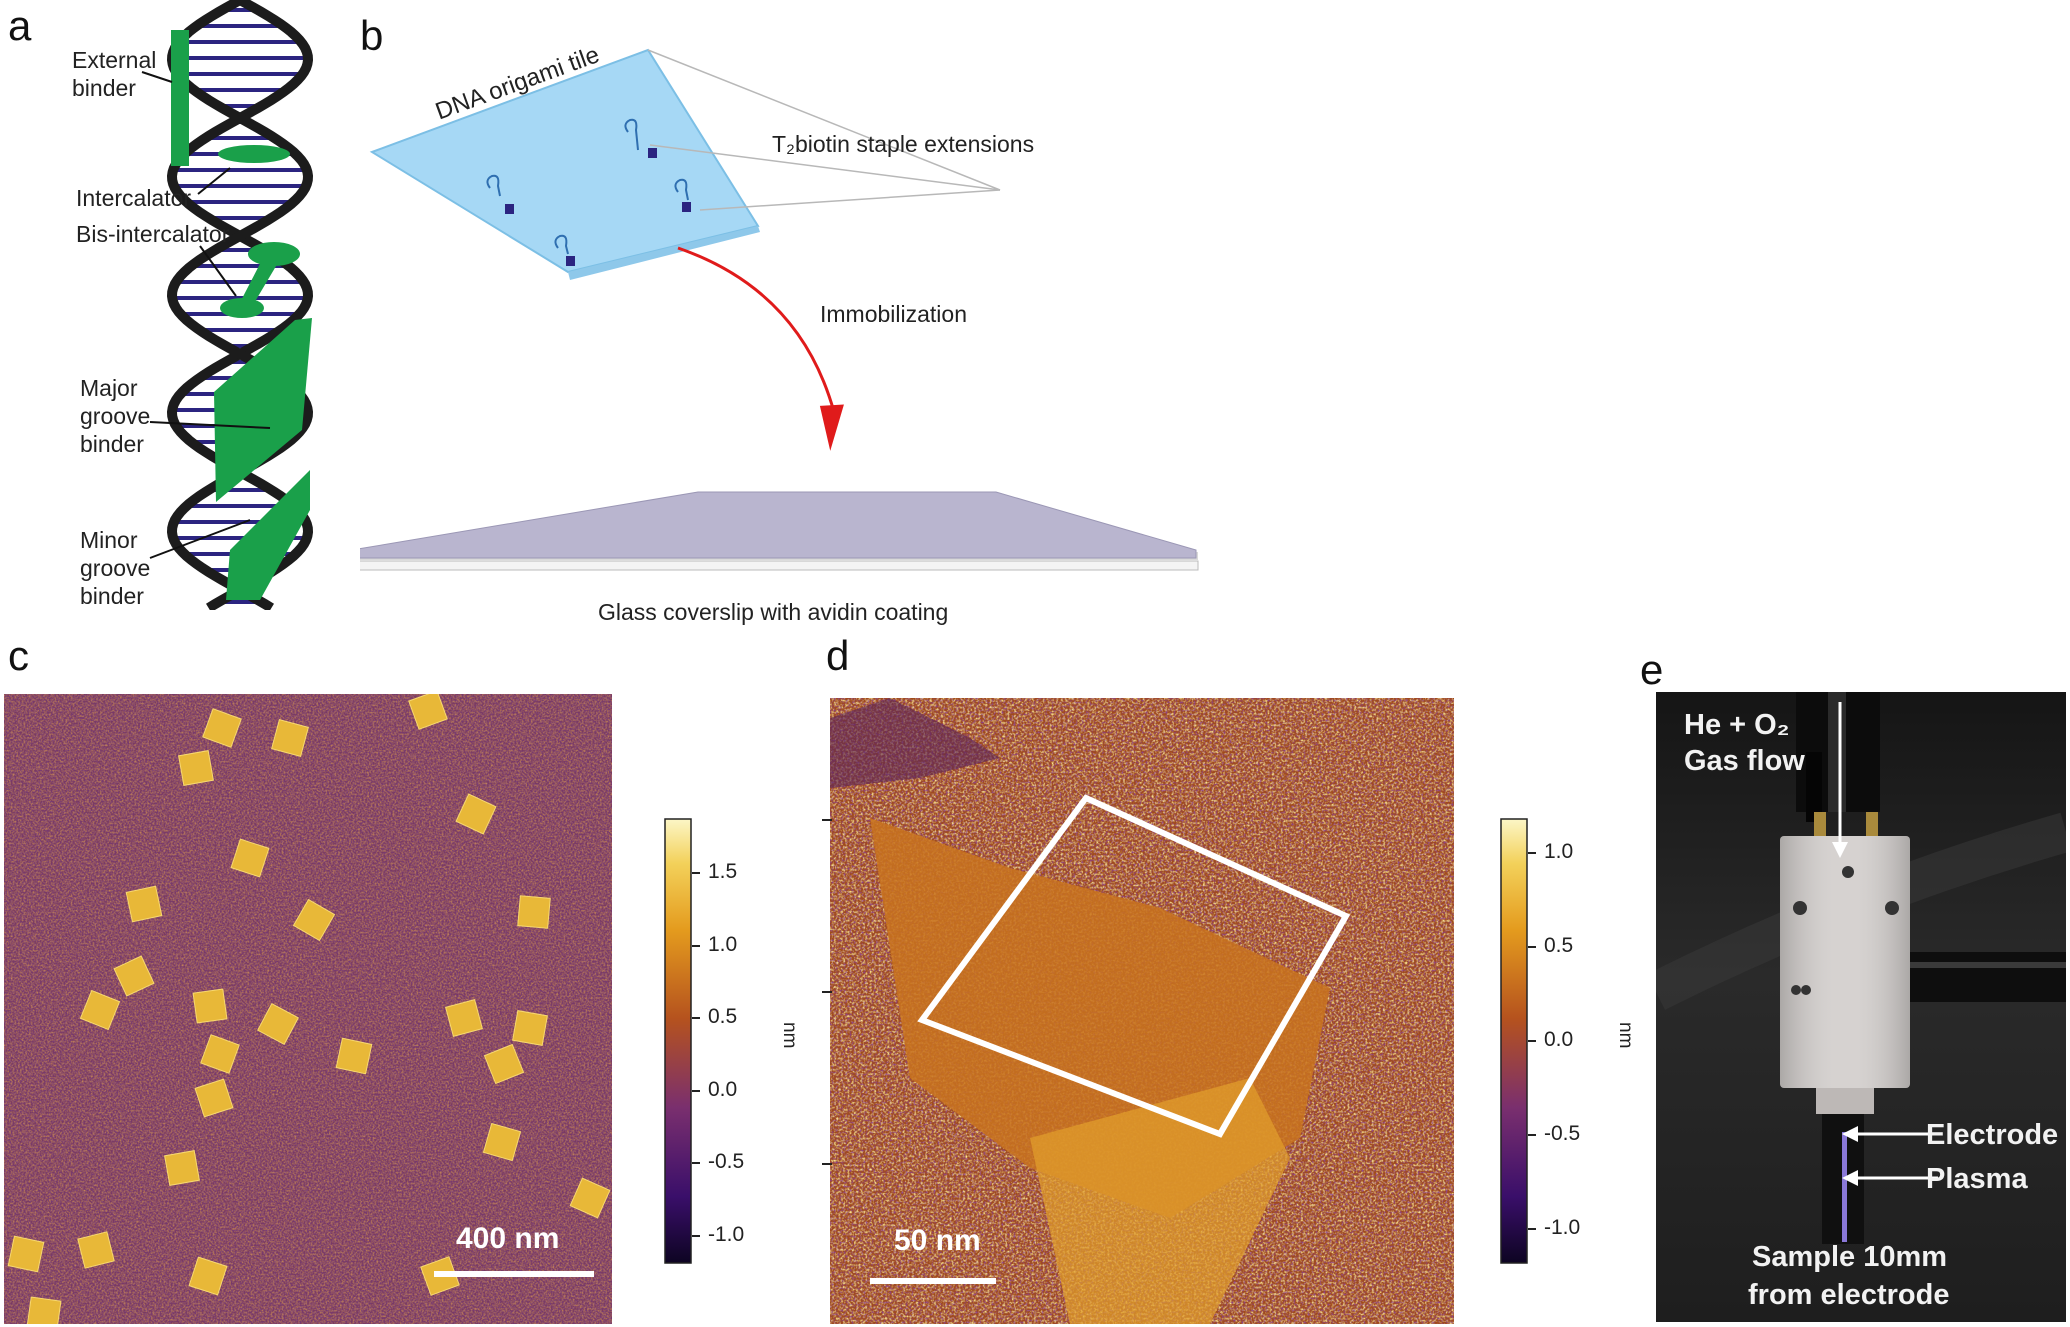 The height and width of the screenshot is (1327, 2070). What do you see at coordinates (1977, 1179) in the screenshot?
I see `label-plasma: Plasma` at bounding box center [1977, 1179].